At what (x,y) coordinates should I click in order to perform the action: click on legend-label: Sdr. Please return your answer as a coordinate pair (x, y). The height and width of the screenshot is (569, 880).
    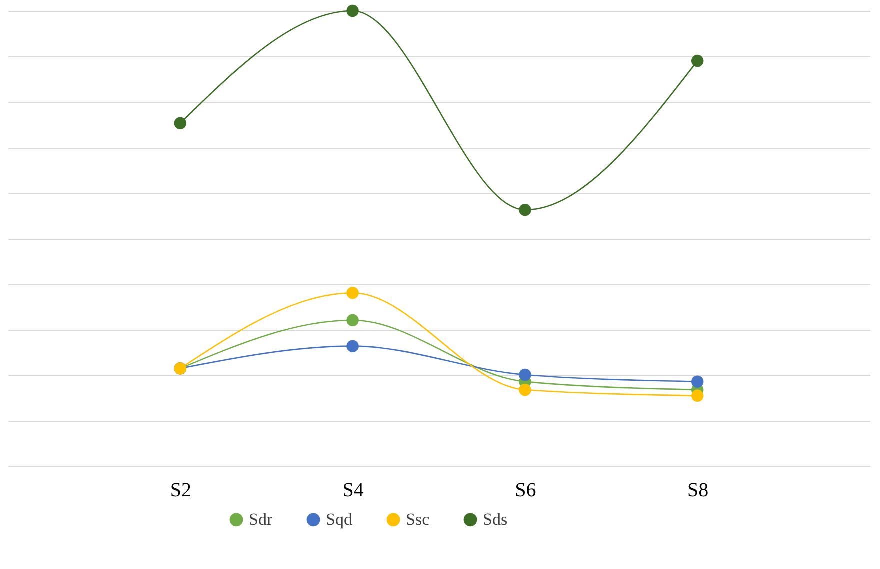
    Looking at the image, I should click on (261, 519).